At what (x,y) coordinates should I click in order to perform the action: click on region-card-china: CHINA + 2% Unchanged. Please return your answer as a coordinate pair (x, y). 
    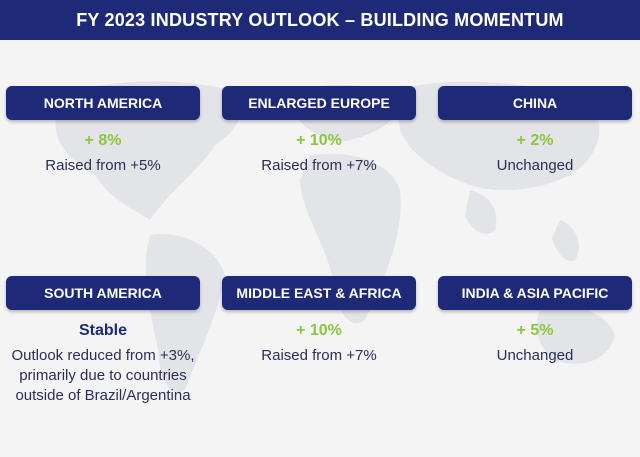
    Looking at the image, I should click on (535, 131).